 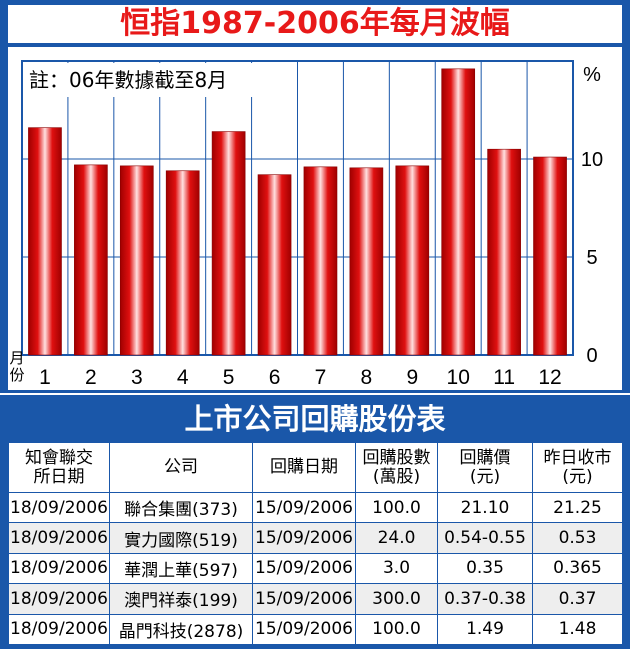 What do you see at coordinates (181, 568) in the screenshot?
I see `cell-company: 華潤上華(597)` at bounding box center [181, 568].